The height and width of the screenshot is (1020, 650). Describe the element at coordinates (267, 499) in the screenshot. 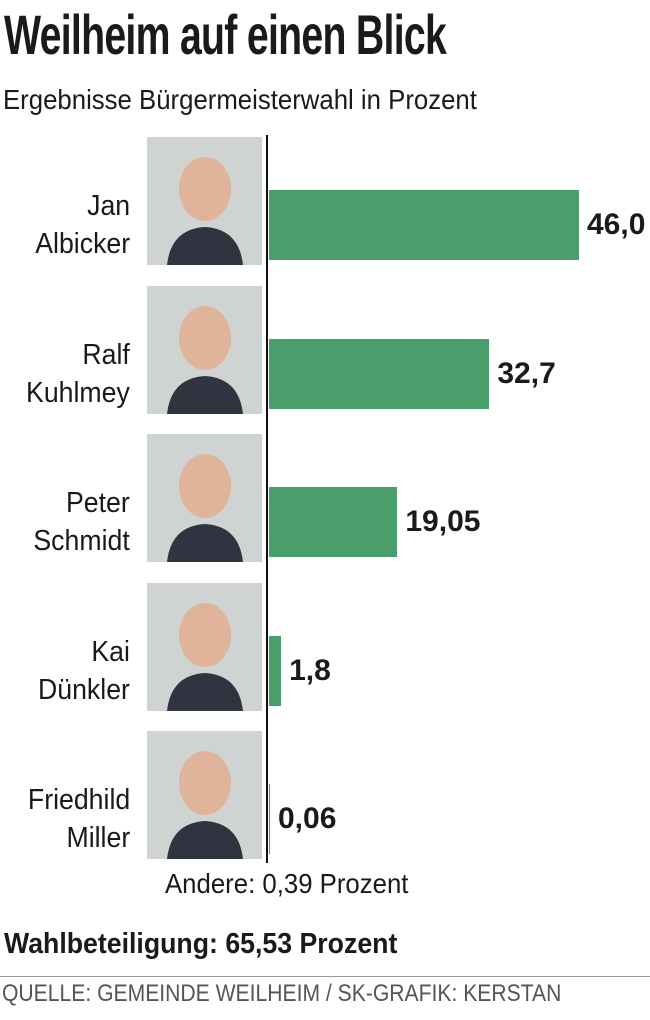

I see `axis-line` at that location.